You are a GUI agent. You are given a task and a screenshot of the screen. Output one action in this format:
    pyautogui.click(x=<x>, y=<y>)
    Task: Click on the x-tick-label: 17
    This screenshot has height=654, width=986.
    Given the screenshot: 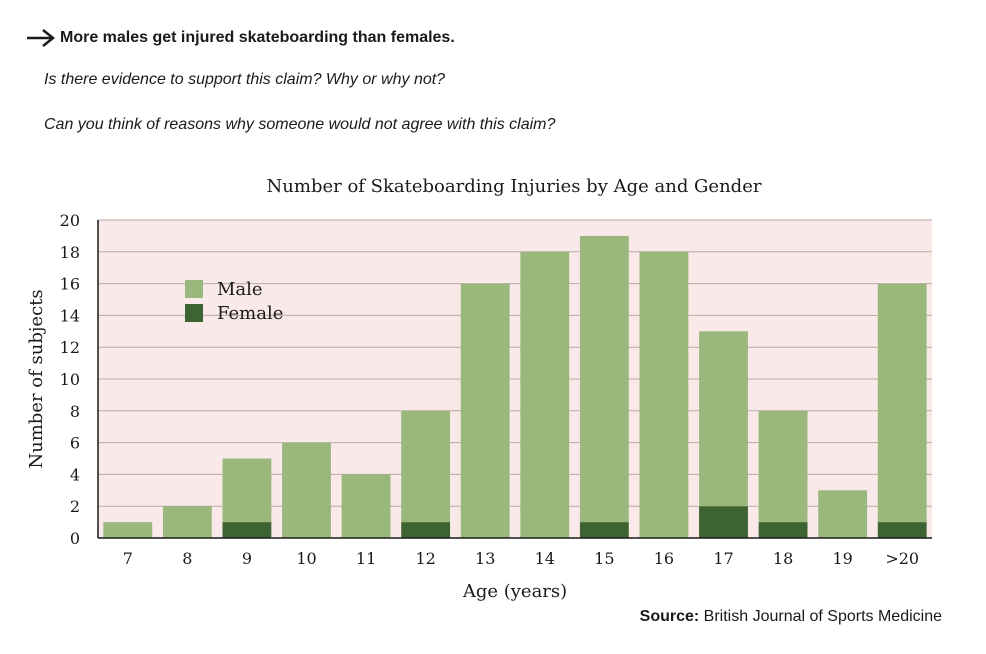 What is the action you would take?
    pyautogui.click(x=723, y=558)
    